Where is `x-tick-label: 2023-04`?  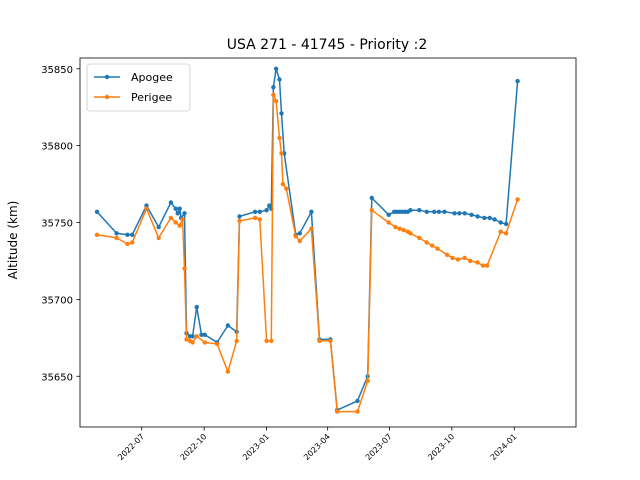 x-tick-label: 2023-04 is located at coordinates (317, 447).